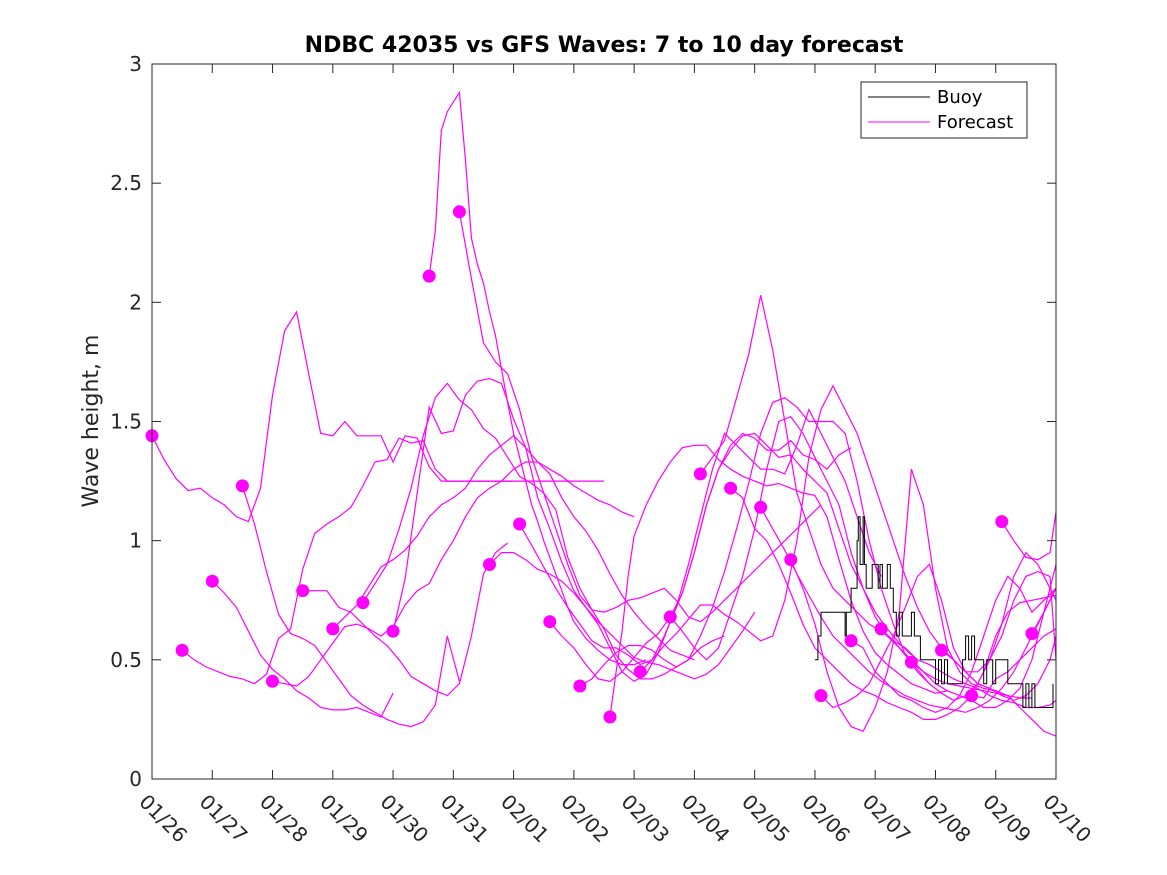  Describe the element at coordinates (975, 122) in the screenshot. I see `legend-forecast-label: Forecast` at that location.